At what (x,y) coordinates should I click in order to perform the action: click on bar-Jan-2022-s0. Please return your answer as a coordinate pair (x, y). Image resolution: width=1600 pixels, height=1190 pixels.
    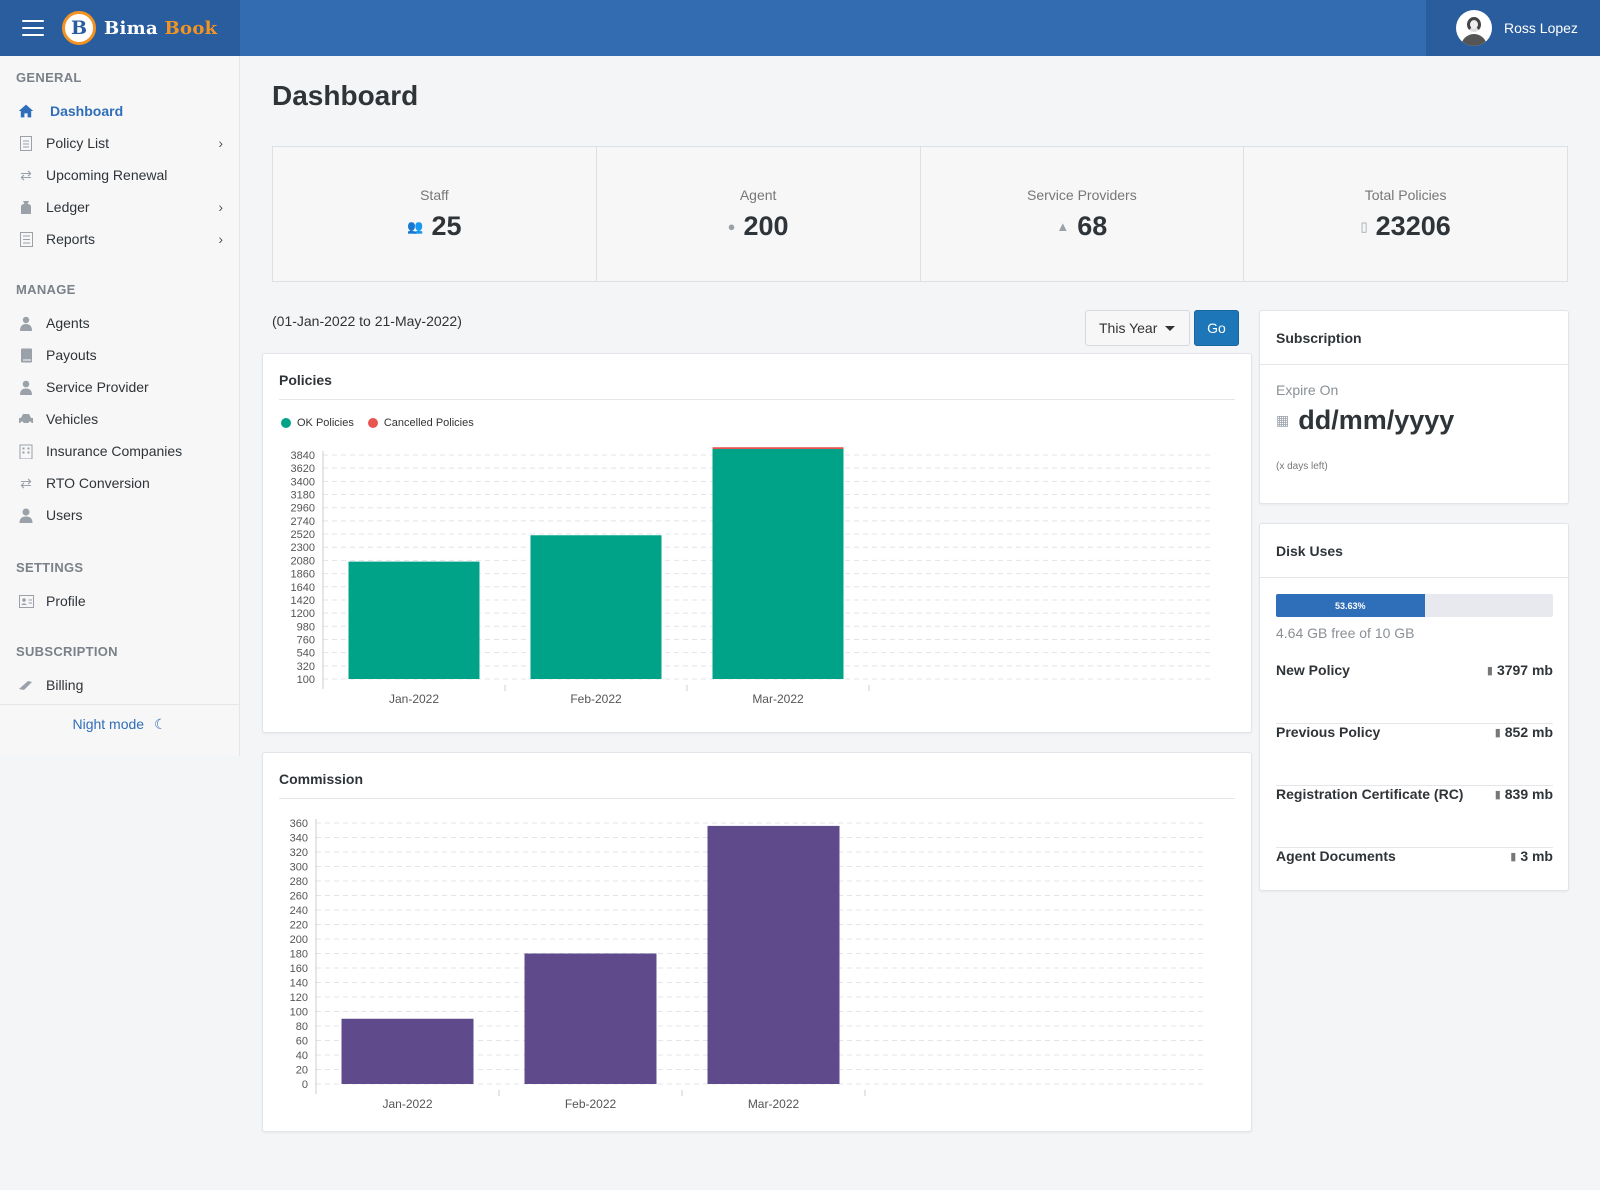
    Looking at the image, I should click on (414, 620).